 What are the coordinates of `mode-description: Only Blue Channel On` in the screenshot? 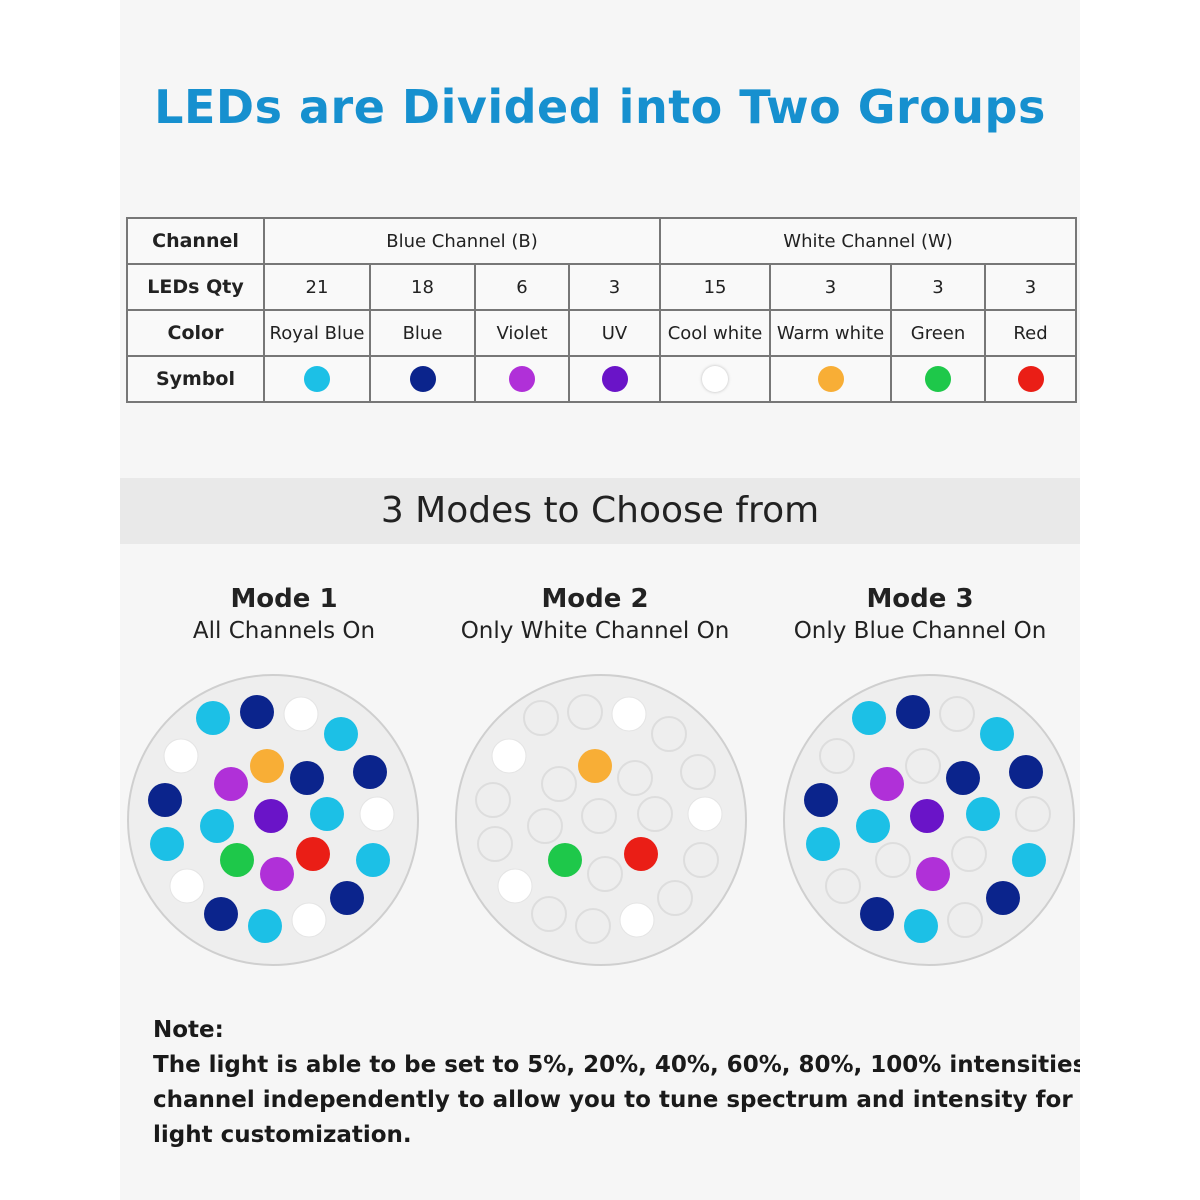 It's located at (920, 631).